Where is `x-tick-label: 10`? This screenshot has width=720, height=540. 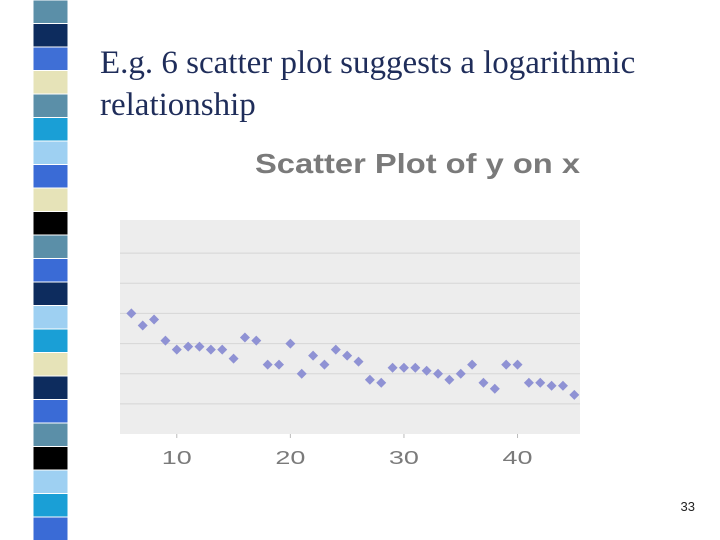 x-tick-label: 10 is located at coordinates (177, 458).